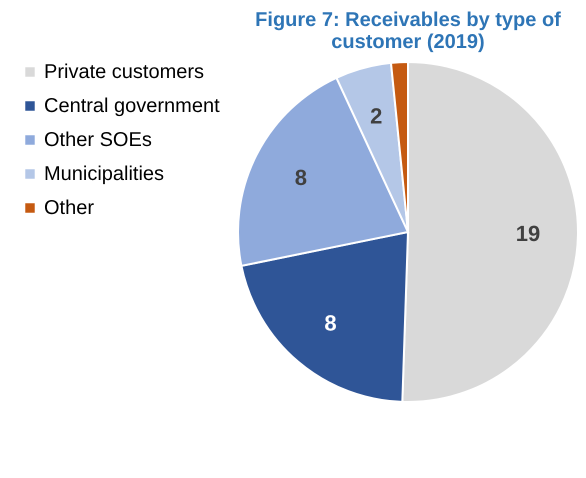 The height and width of the screenshot is (478, 586). I want to click on data-label: 2, so click(376, 115).